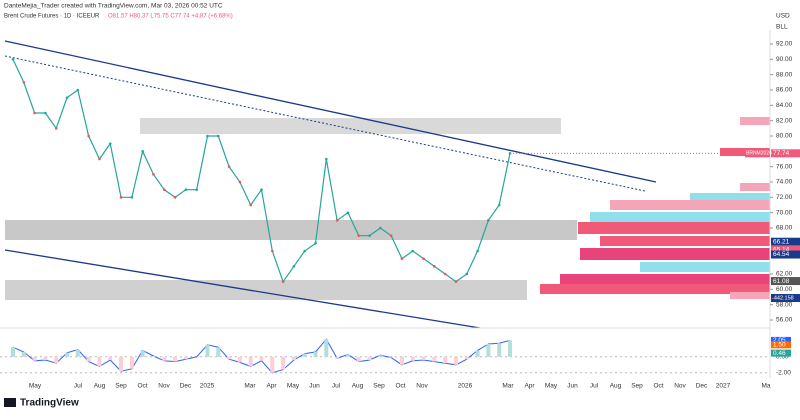 Image resolution: width=800 pixels, height=420 pixels. What do you see at coordinates (765, 386) in the screenshot?
I see `x-tick-label: Ma` at bounding box center [765, 386].